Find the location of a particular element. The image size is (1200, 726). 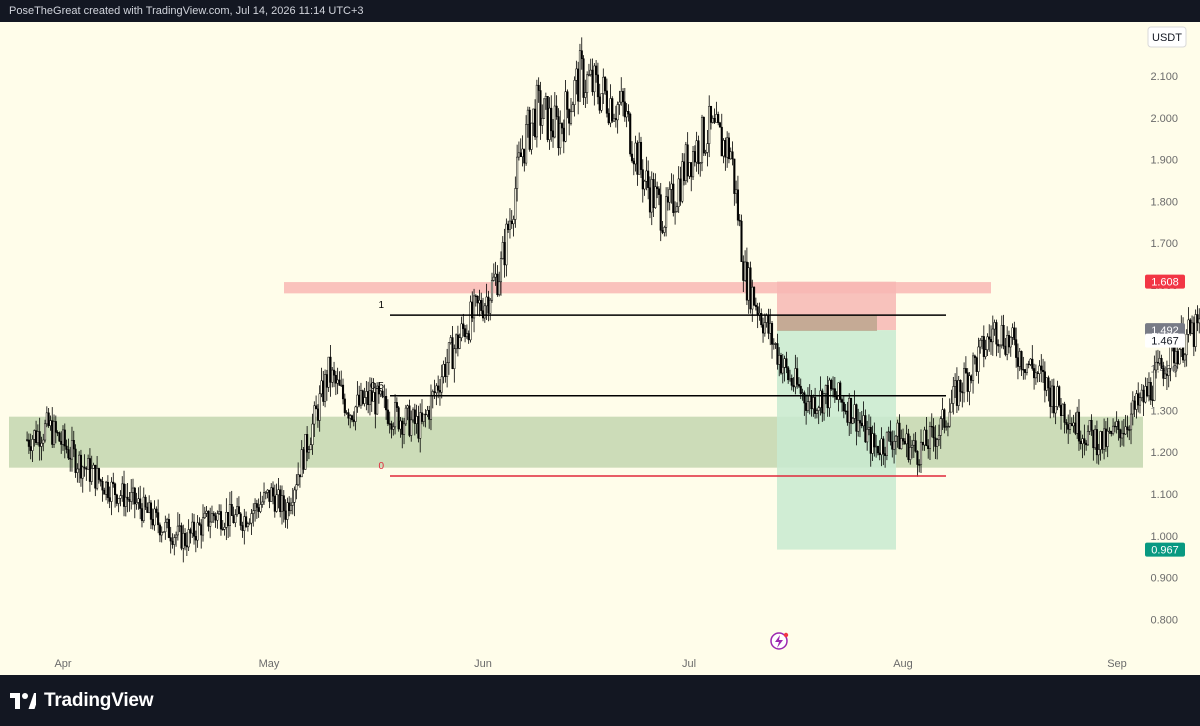

short-target-zone is located at coordinates (836, 440).